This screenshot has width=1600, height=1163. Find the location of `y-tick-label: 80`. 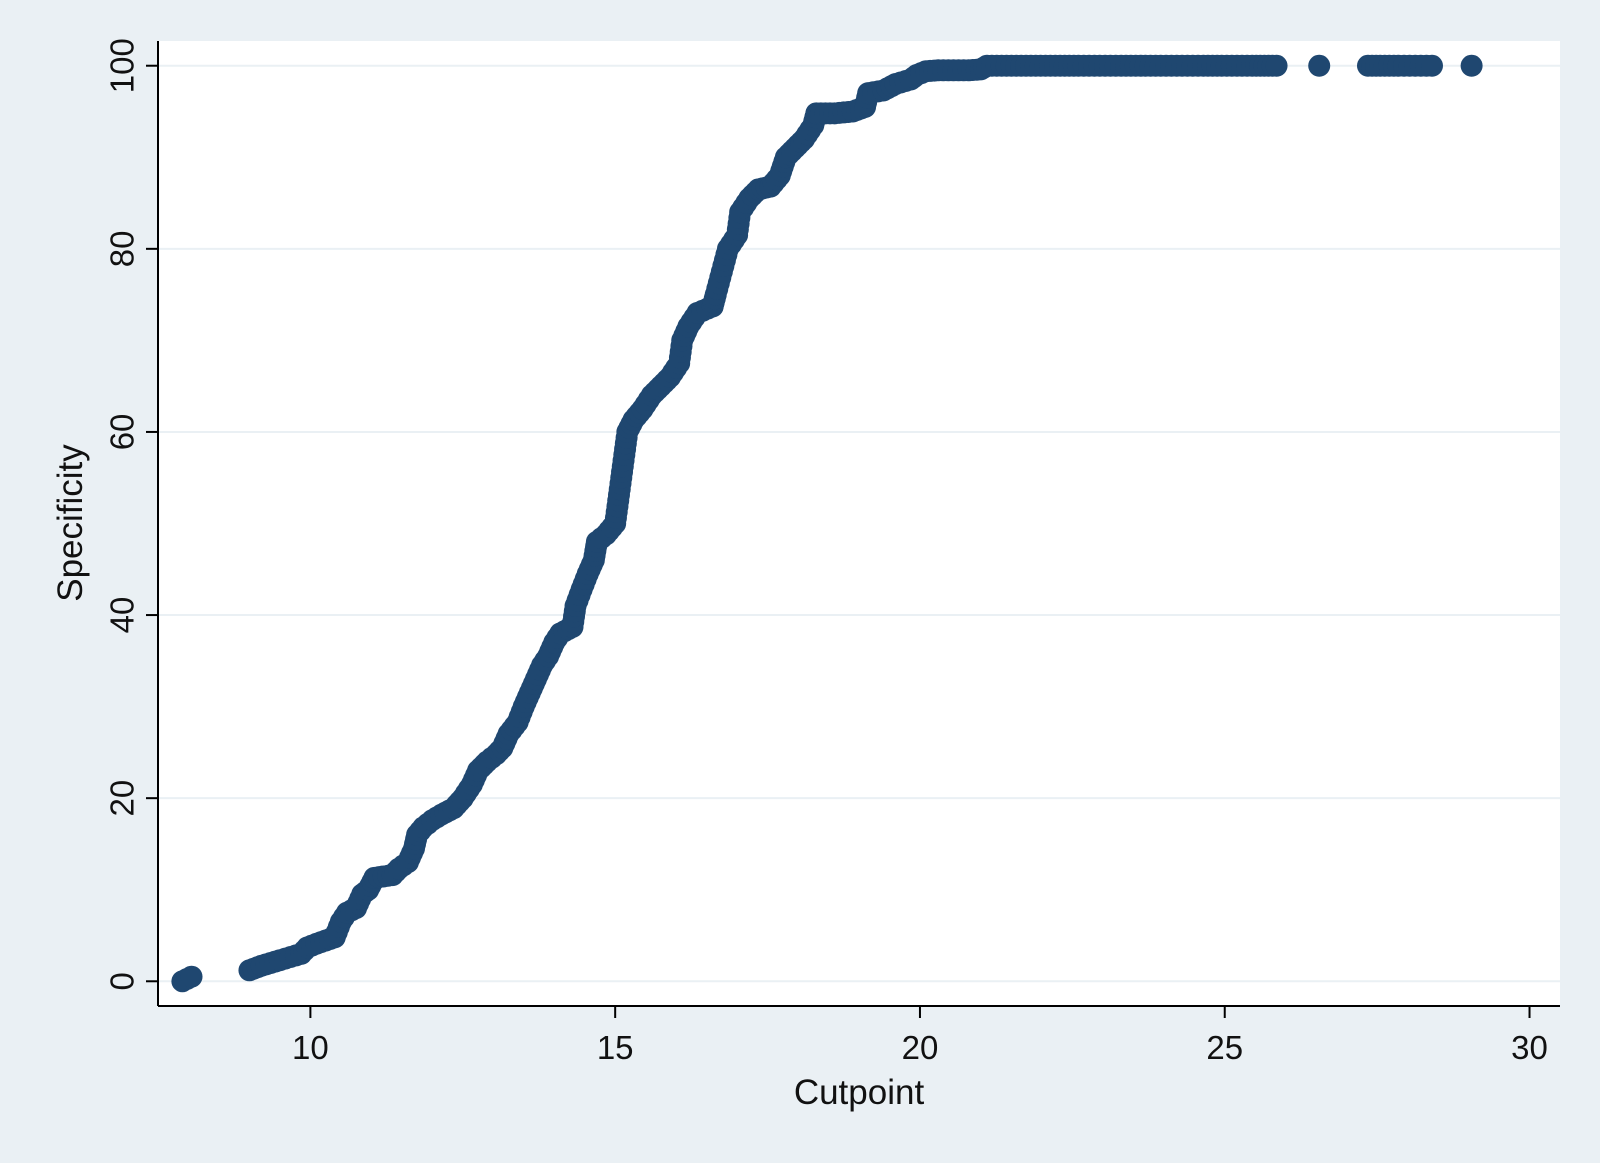

y-tick-label: 80 is located at coordinates (122, 248).